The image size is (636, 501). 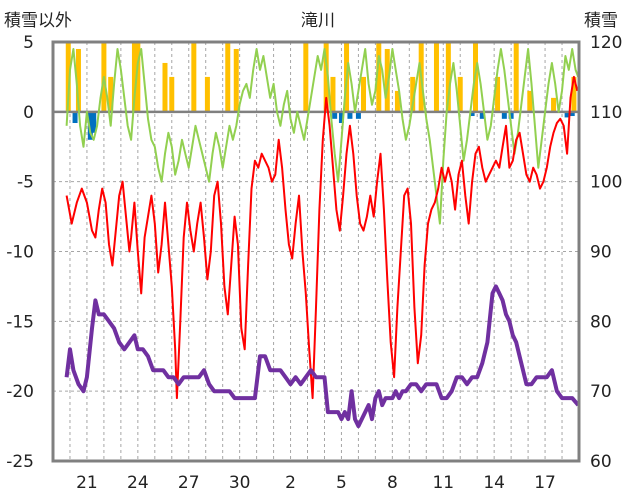 I want to click on x-tick-label: 5, so click(x=341, y=483).